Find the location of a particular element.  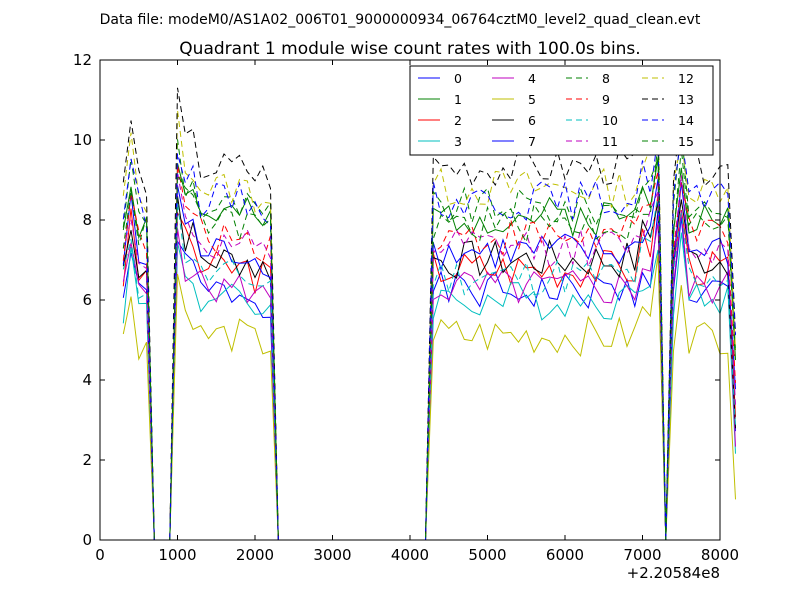

x-tick-label: 8000 is located at coordinates (720, 555).